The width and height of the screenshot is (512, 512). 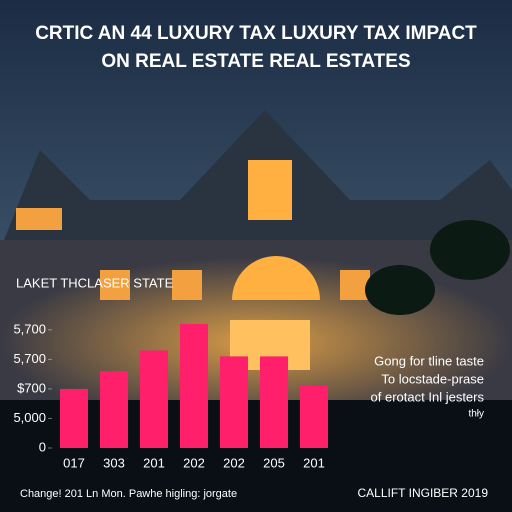 What do you see at coordinates (255, 61) in the screenshot?
I see `title: ON REAL ESTATE REAL ESTATES` at bounding box center [255, 61].